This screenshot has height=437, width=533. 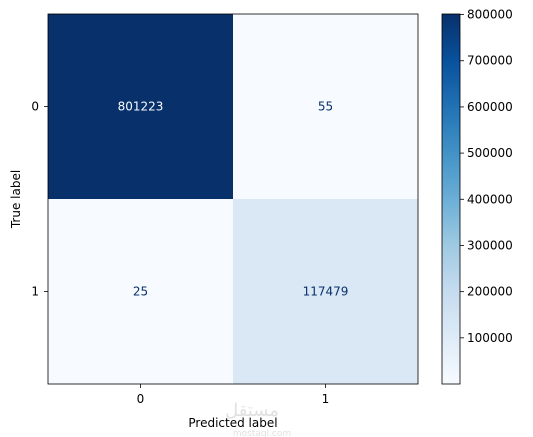 I want to click on cell-value-label-1-0: 25, so click(x=140, y=292).